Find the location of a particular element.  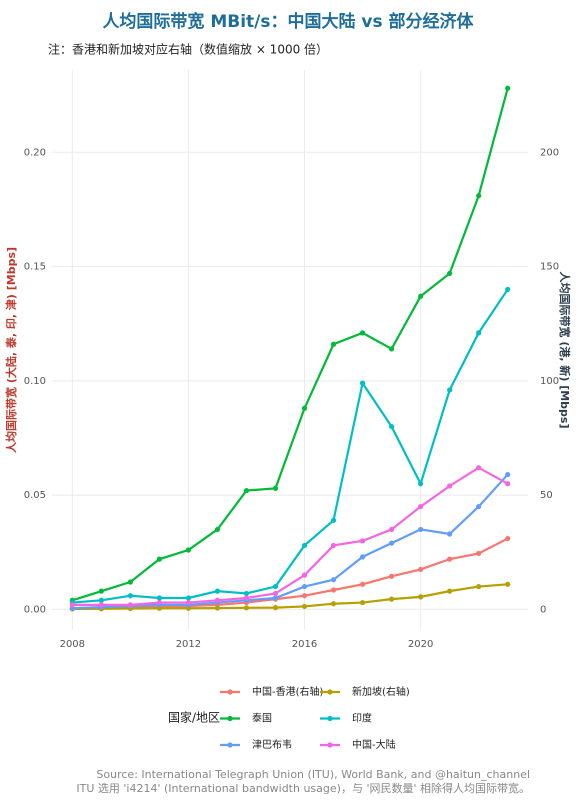

legend-title: 国家/地区 is located at coordinates (194, 717).